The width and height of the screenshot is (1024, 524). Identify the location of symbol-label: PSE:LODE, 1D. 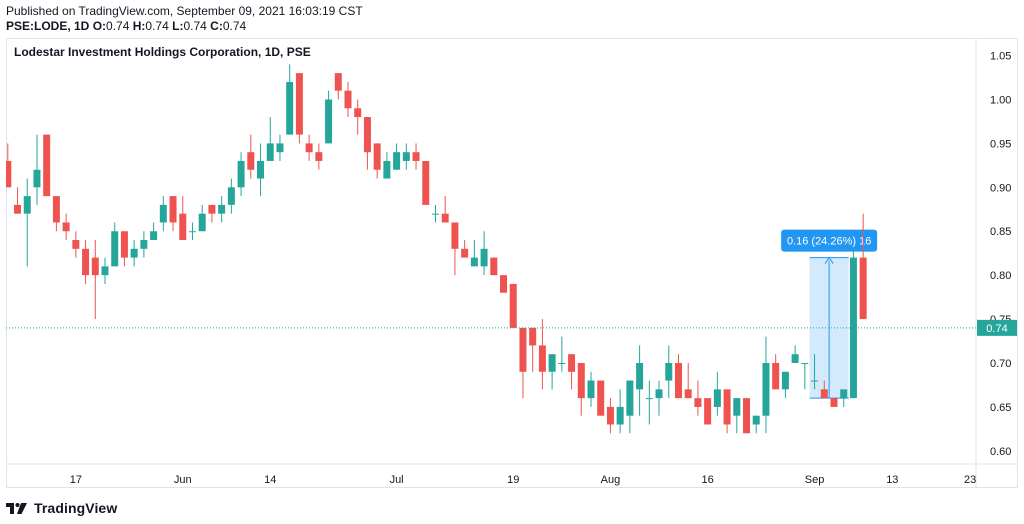
(48, 26).